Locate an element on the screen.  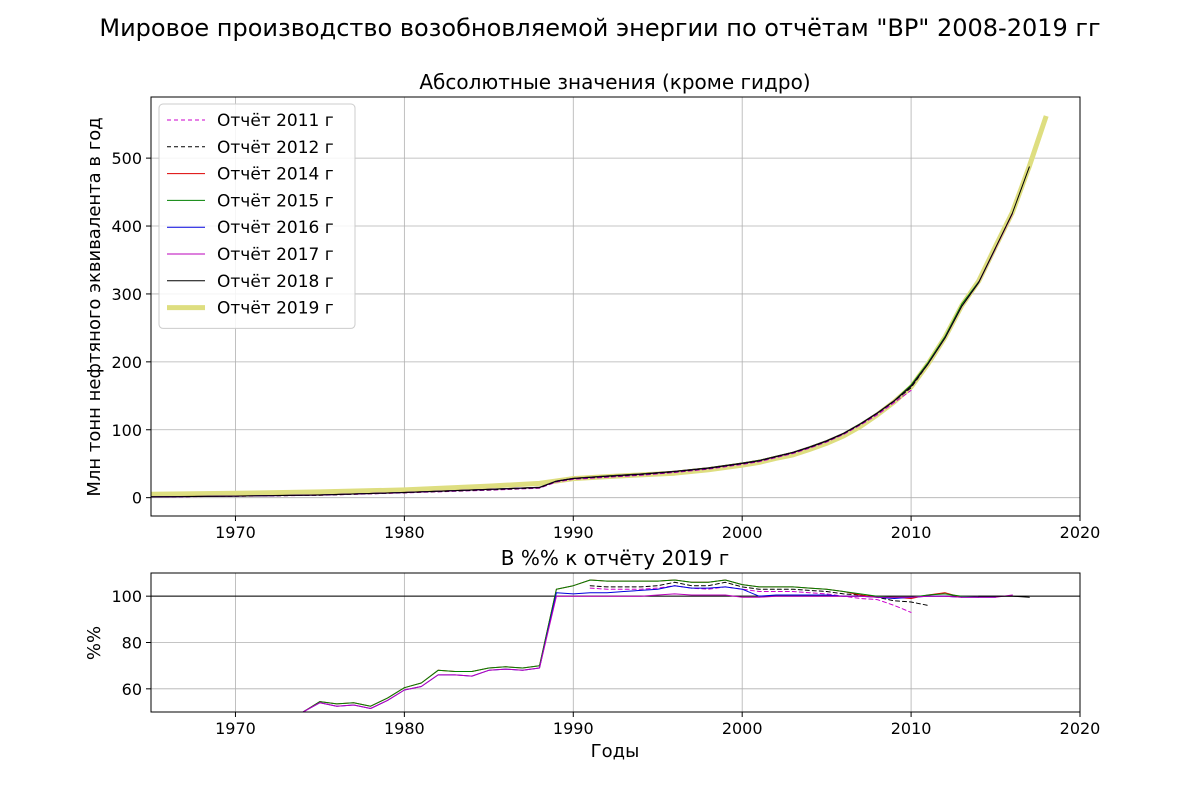
top-x-tick-label: 2020 is located at coordinates (1080, 532).